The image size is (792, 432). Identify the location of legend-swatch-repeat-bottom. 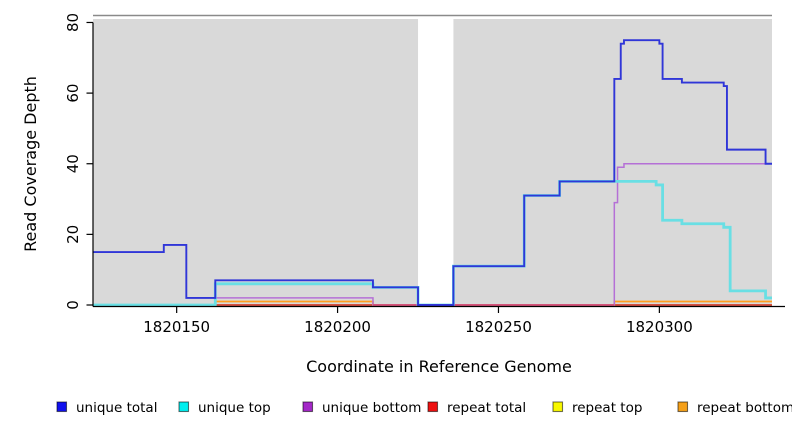
(683, 407).